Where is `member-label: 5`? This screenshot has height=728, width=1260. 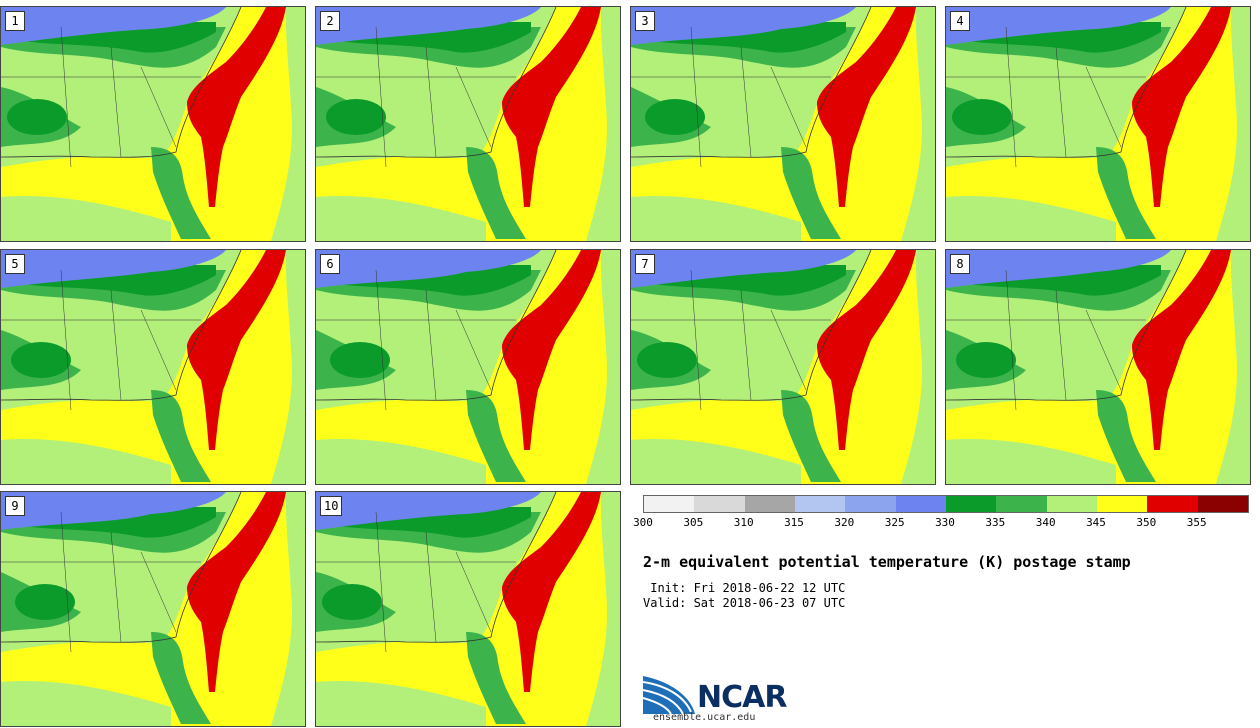 member-label: 5 is located at coordinates (15, 264).